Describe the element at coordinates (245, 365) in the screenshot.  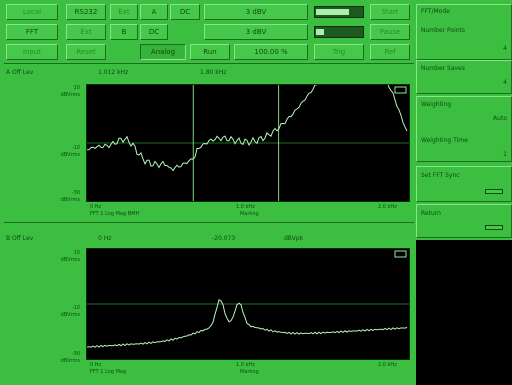
I see `display-b-x-mid: 1.0 kHz` at that location.